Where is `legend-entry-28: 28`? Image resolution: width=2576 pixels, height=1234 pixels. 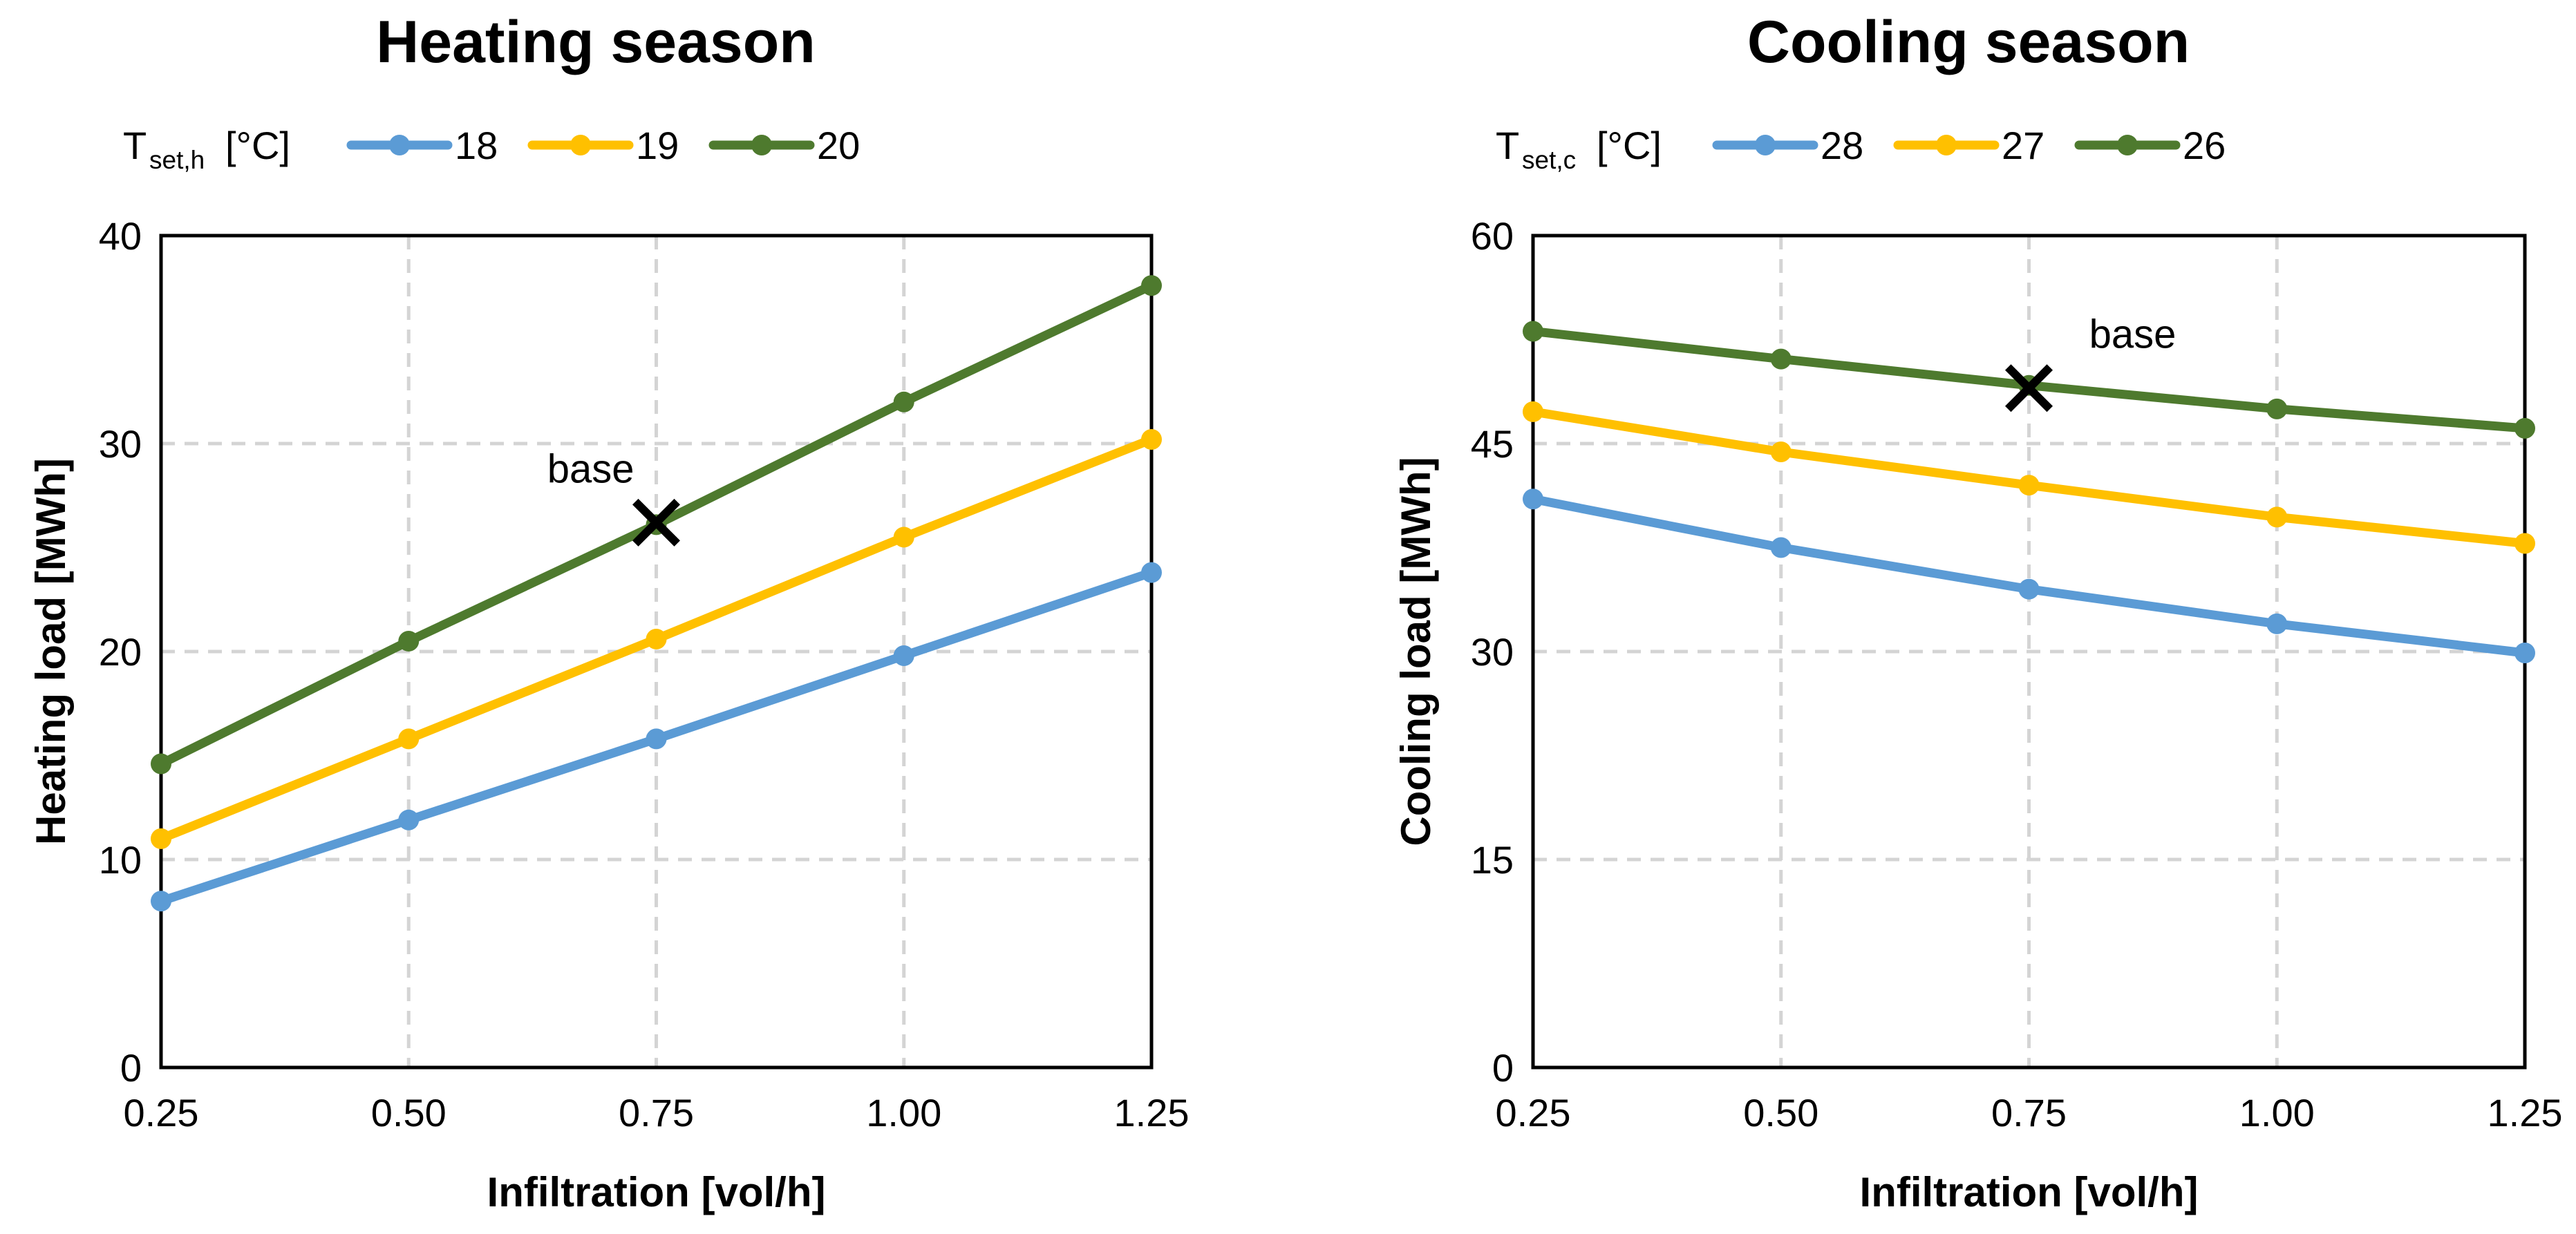 legend-entry-28: 28 is located at coordinates (1842, 145).